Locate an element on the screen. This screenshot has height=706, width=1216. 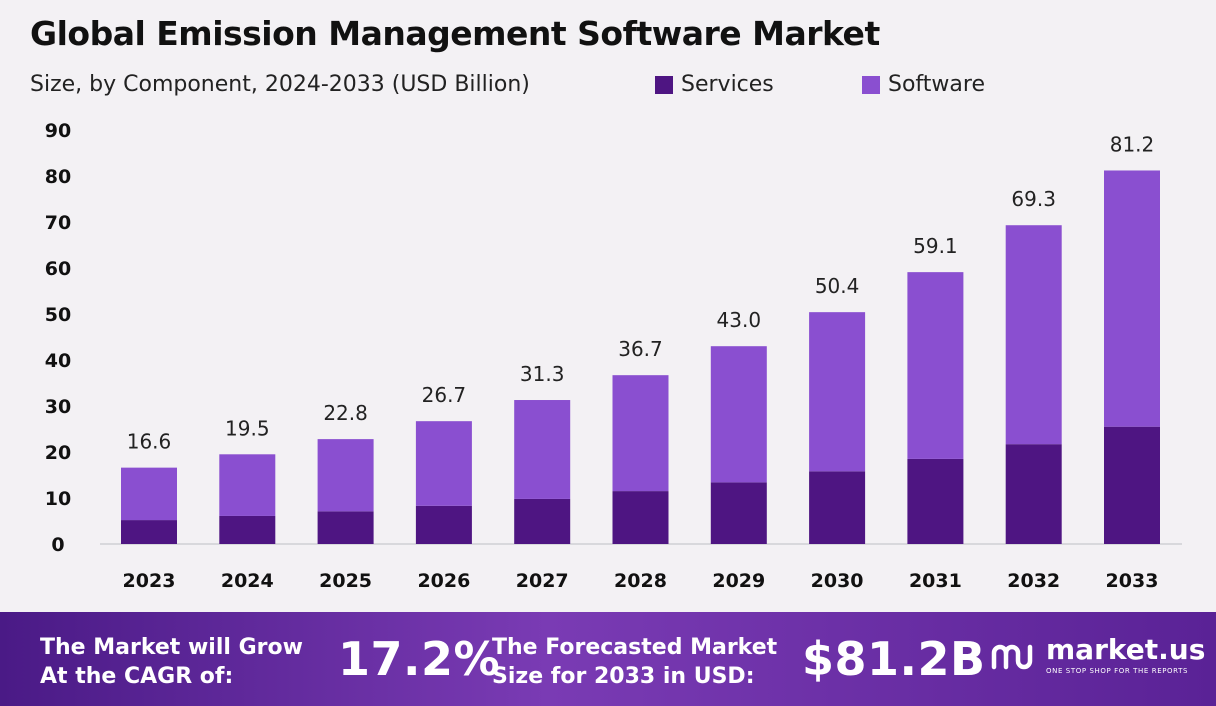
forecast-value: $81.2B is located at coordinates (894, 659).